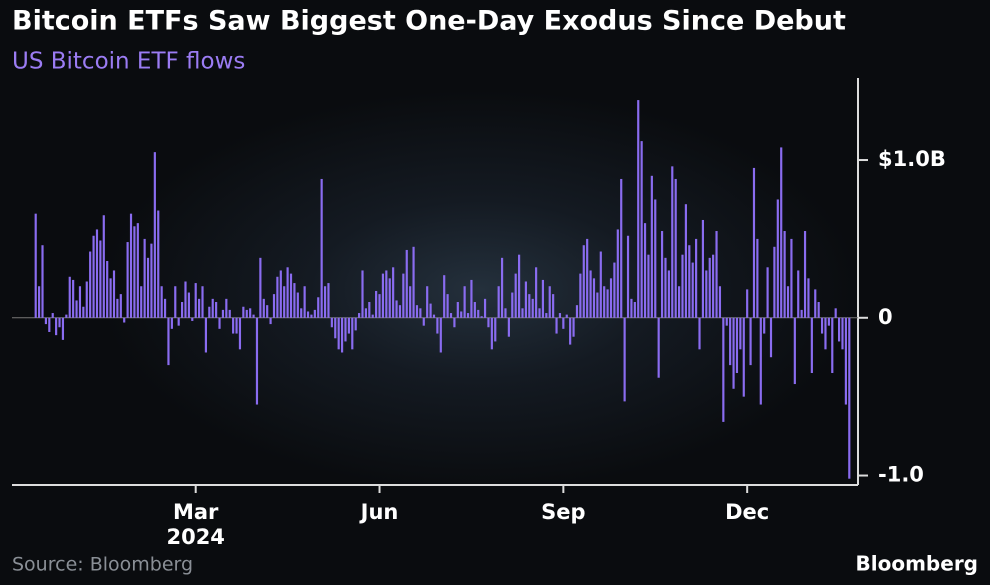 The image size is (990, 585). What do you see at coordinates (379, 512) in the screenshot?
I see `x-tick-label: Jun` at bounding box center [379, 512].